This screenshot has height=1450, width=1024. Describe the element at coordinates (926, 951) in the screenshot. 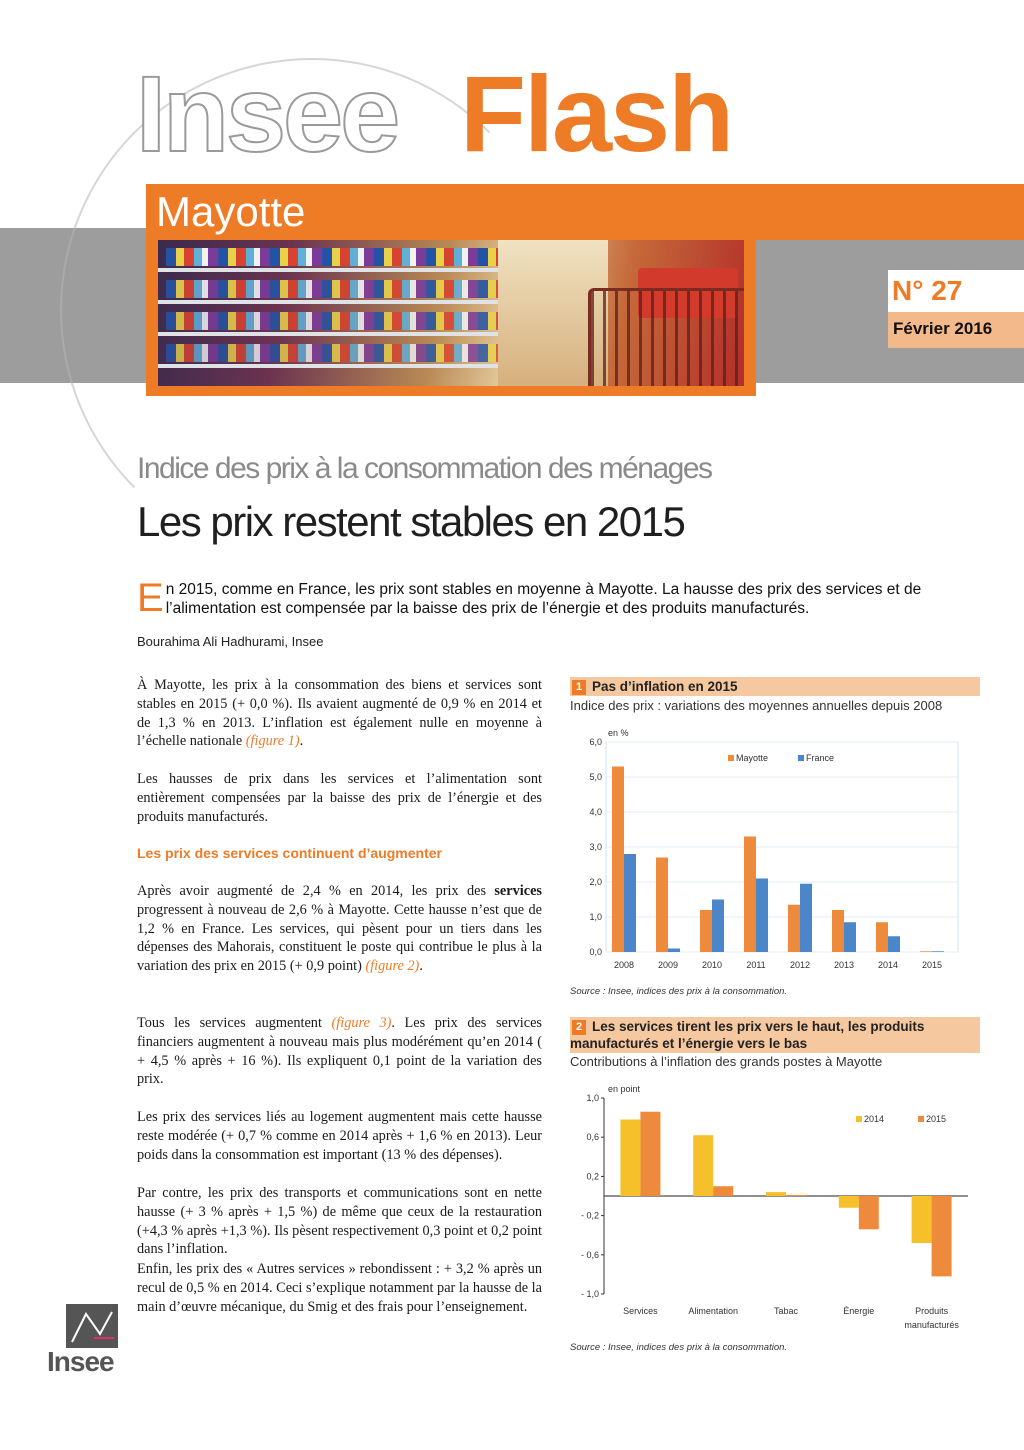

I see `chart1-bar-mayotte-2015` at that location.